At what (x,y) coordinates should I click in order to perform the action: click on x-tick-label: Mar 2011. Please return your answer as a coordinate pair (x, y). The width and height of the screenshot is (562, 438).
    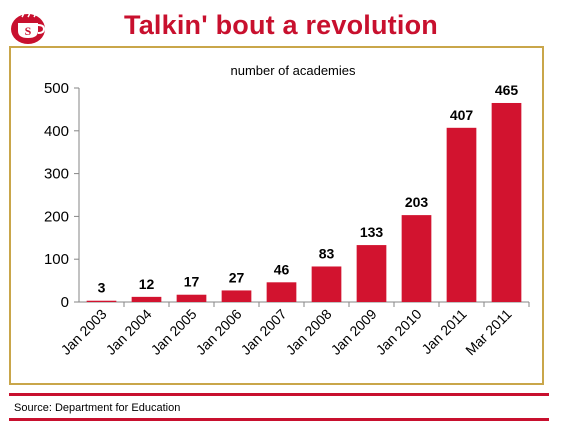
    Looking at the image, I should click on (488, 332).